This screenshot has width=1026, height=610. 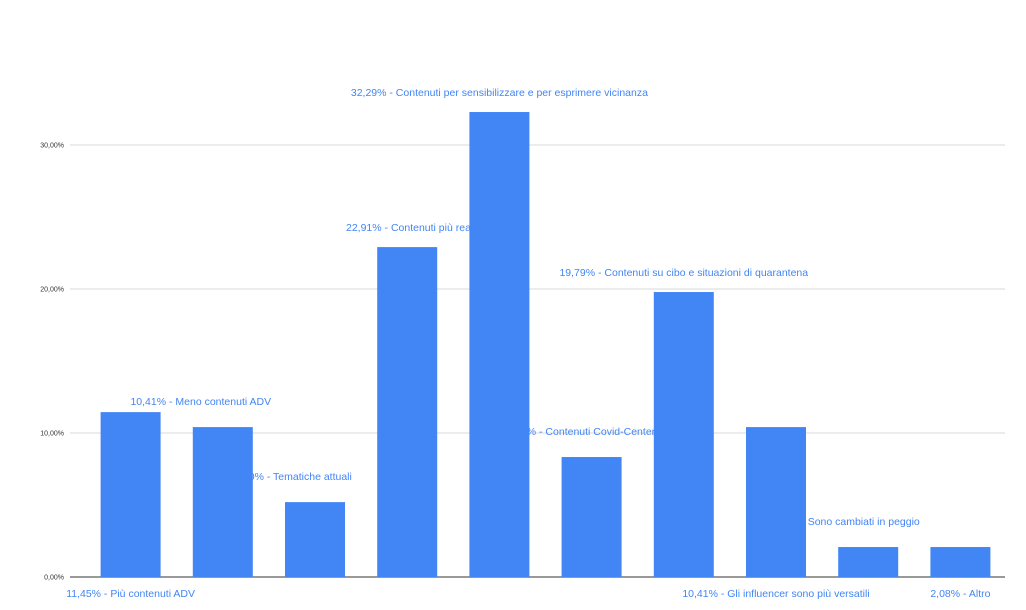 I want to click on data-label: 10,41% - Meno contenuti ADV, so click(x=200, y=402).